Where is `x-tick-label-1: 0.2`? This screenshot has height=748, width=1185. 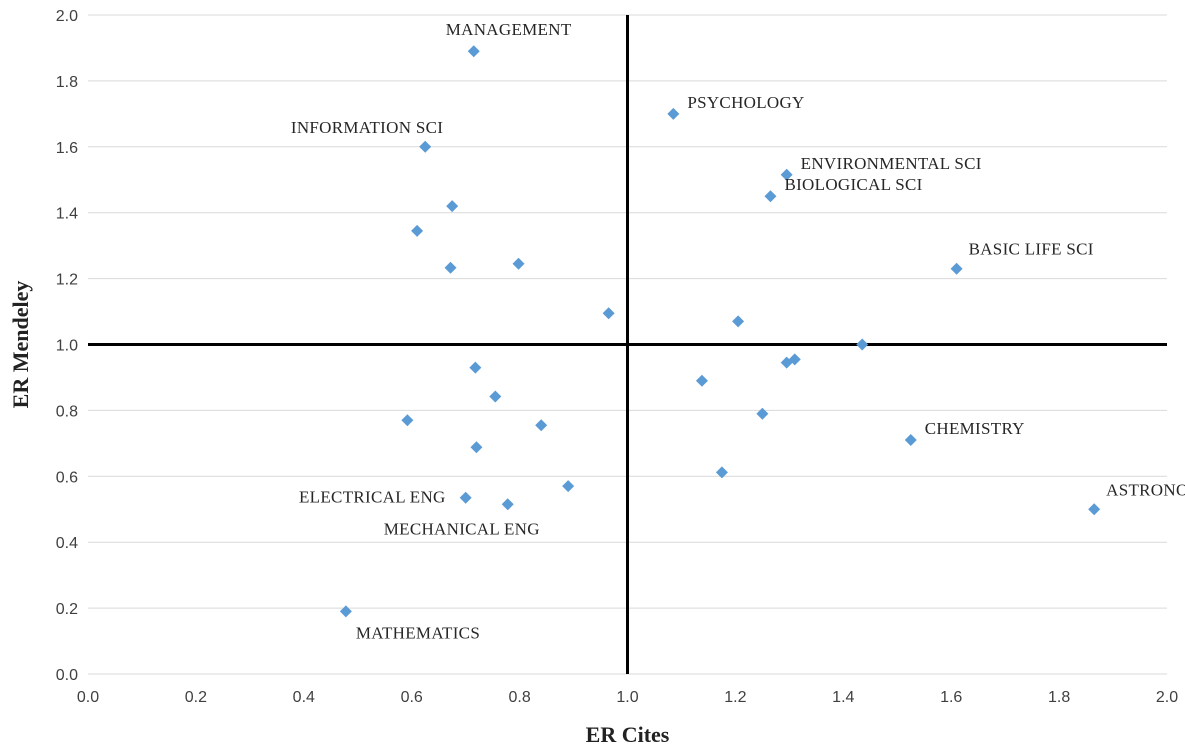
x-tick-label-1: 0.2 is located at coordinates (196, 697).